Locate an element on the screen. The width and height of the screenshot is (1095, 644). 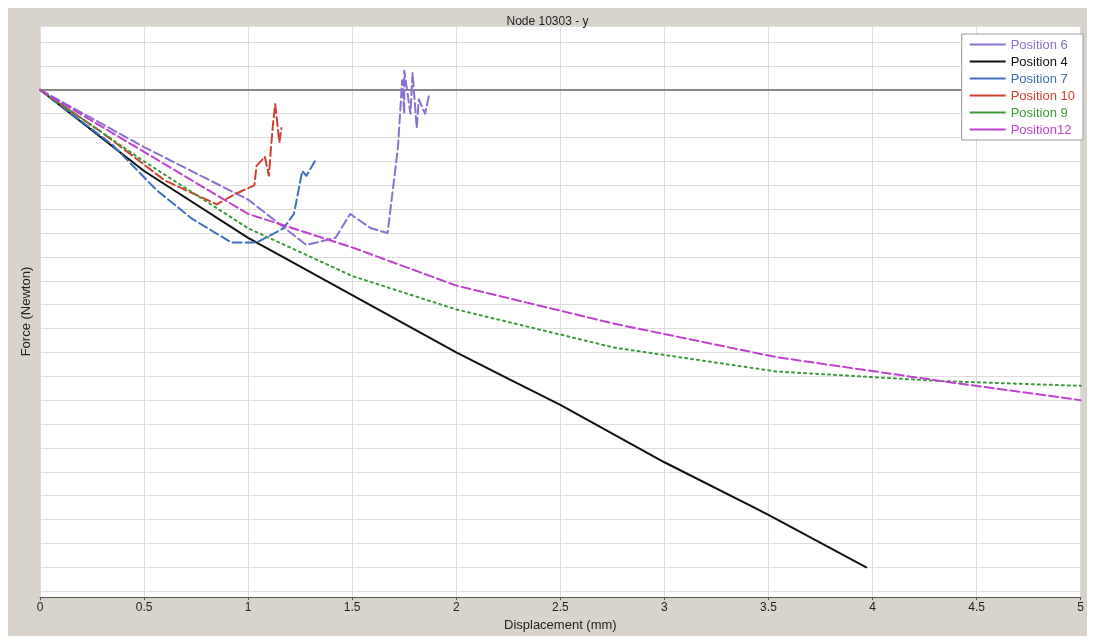
x-tick-label: 4.5 is located at coordinates (977, 607).